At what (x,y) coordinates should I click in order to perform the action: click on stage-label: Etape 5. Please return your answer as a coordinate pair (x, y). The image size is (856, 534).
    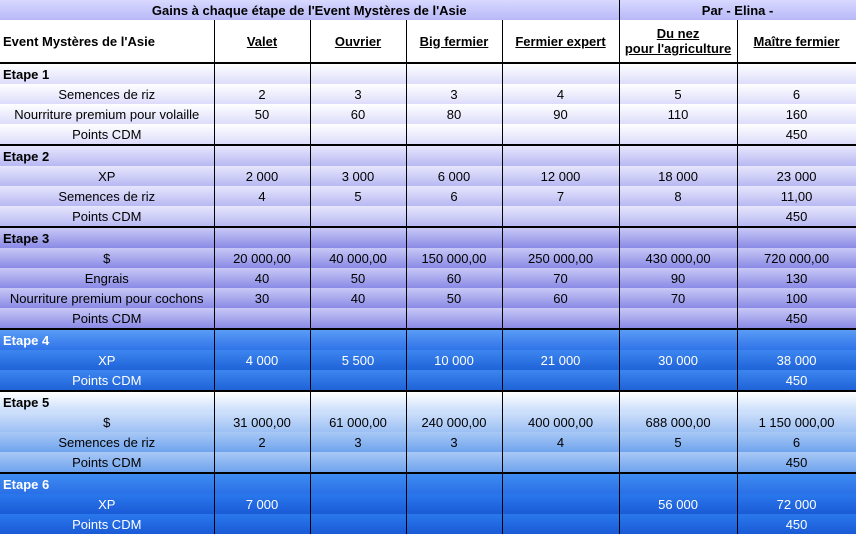
    Looking at the image, I should click on (107, 401).